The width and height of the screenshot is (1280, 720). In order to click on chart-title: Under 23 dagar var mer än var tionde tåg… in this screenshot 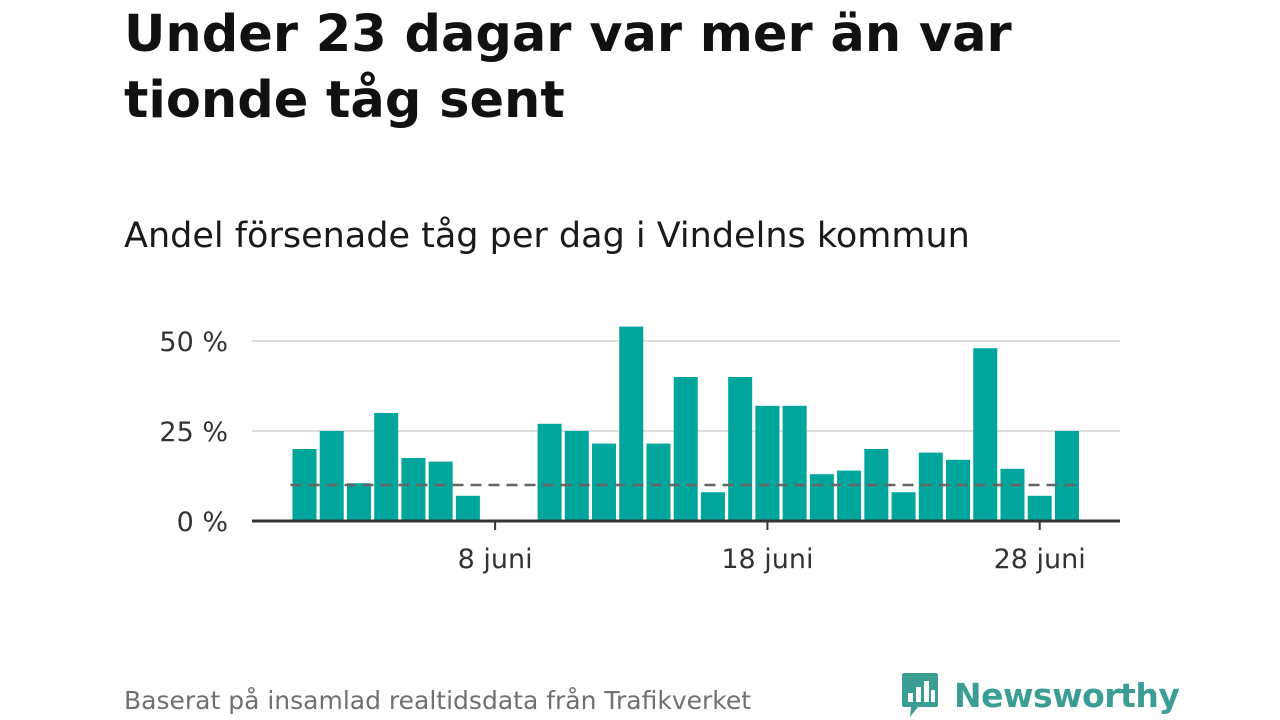, I will do `click(568, 67)`.